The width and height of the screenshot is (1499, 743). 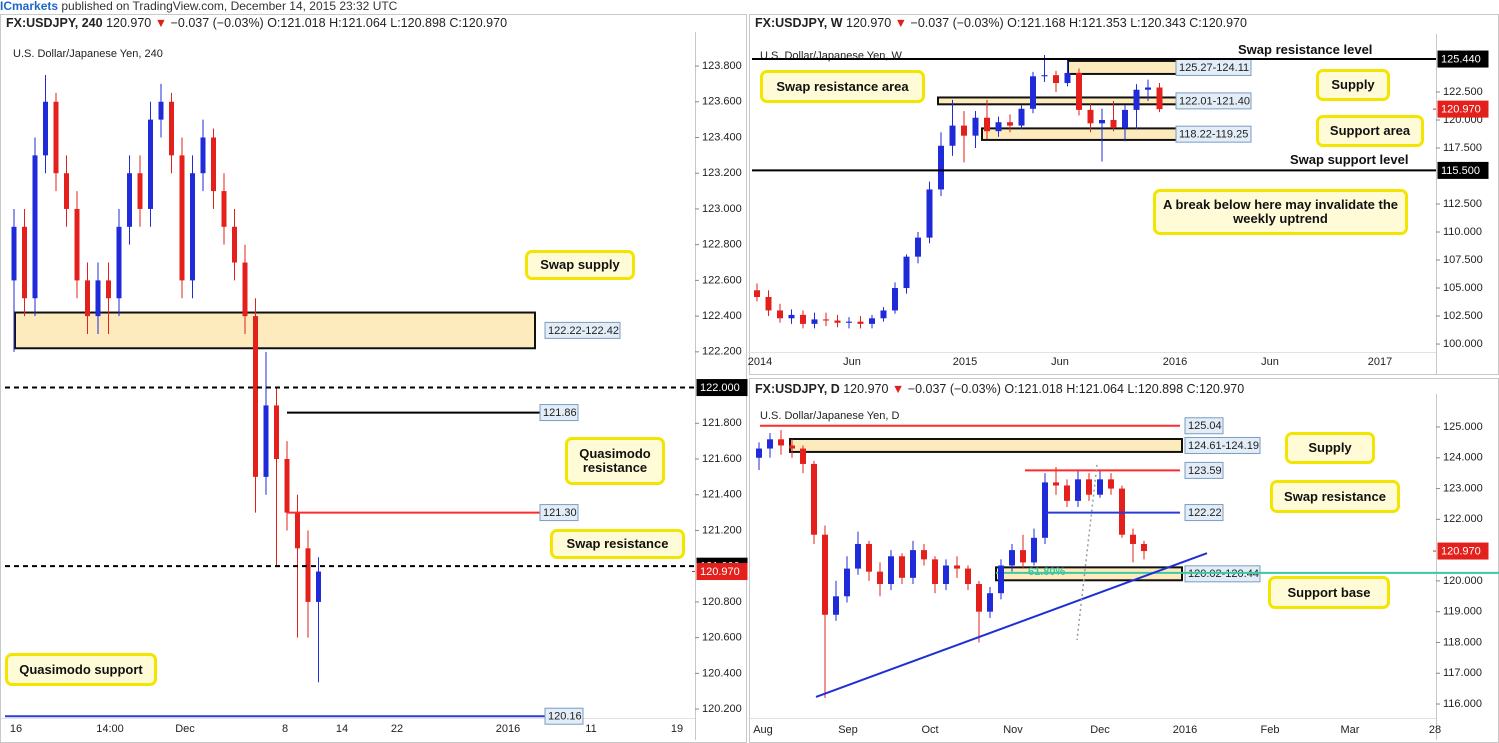 What do you see at coordinates (1013, 730) in the screenshot?
I see `x-tick-label: Nov` at bounding box center [1013, 730].